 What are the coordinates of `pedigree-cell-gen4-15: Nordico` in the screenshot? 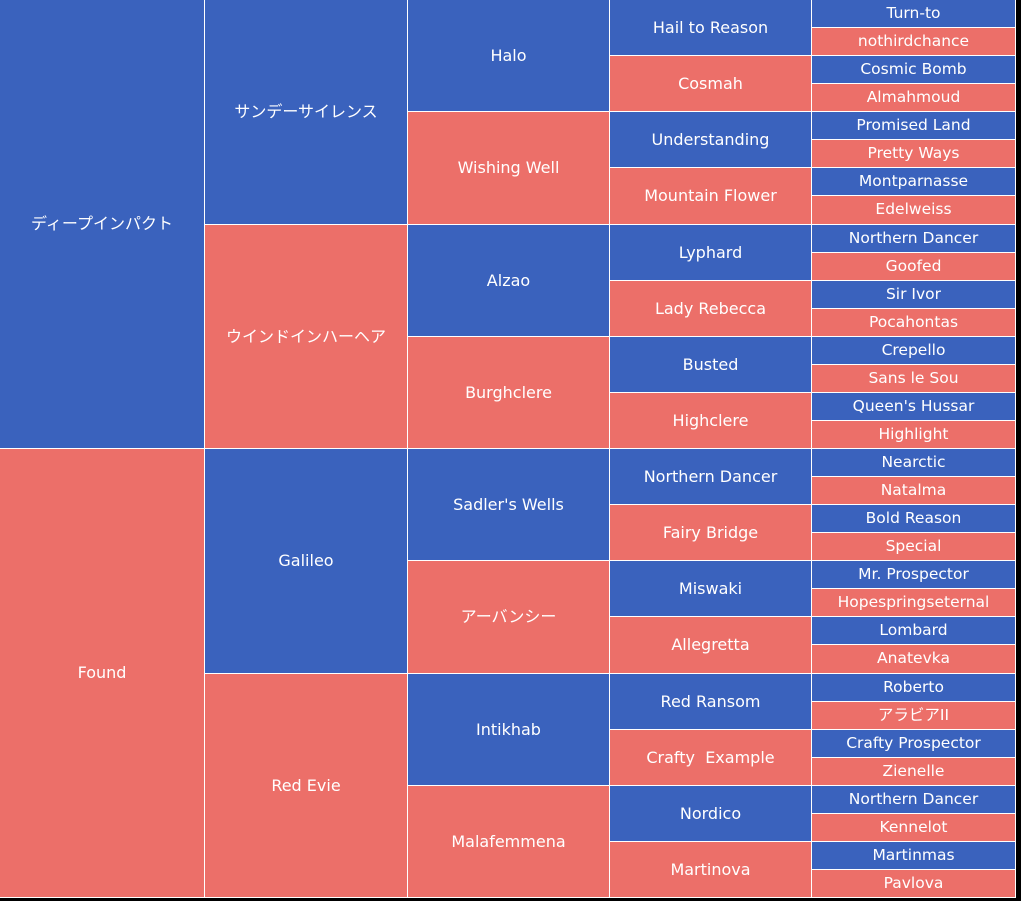 It's located at (711, 814).